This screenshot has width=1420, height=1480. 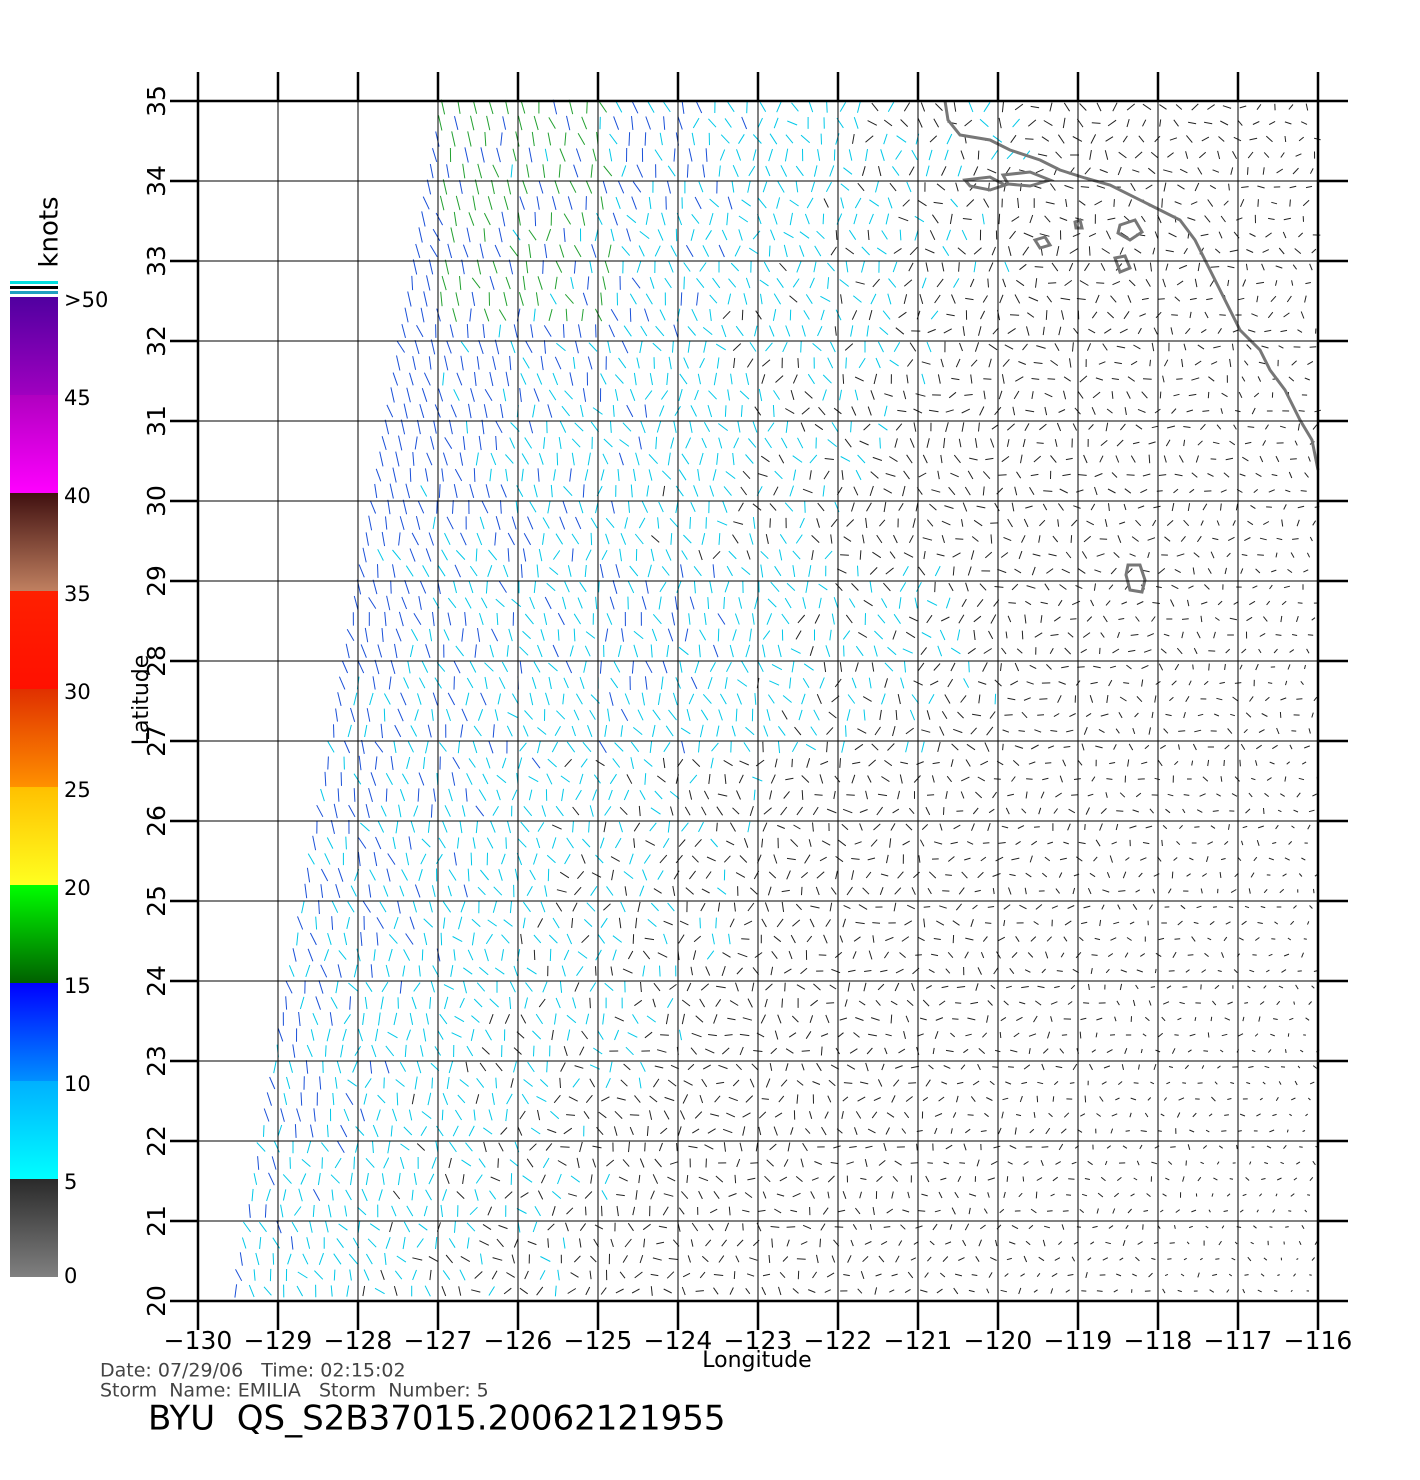 What do you see at coordinates (70, 1182) in the screenshot?
I see `colorbar-label: 5` at bounding box center [70, 1182].